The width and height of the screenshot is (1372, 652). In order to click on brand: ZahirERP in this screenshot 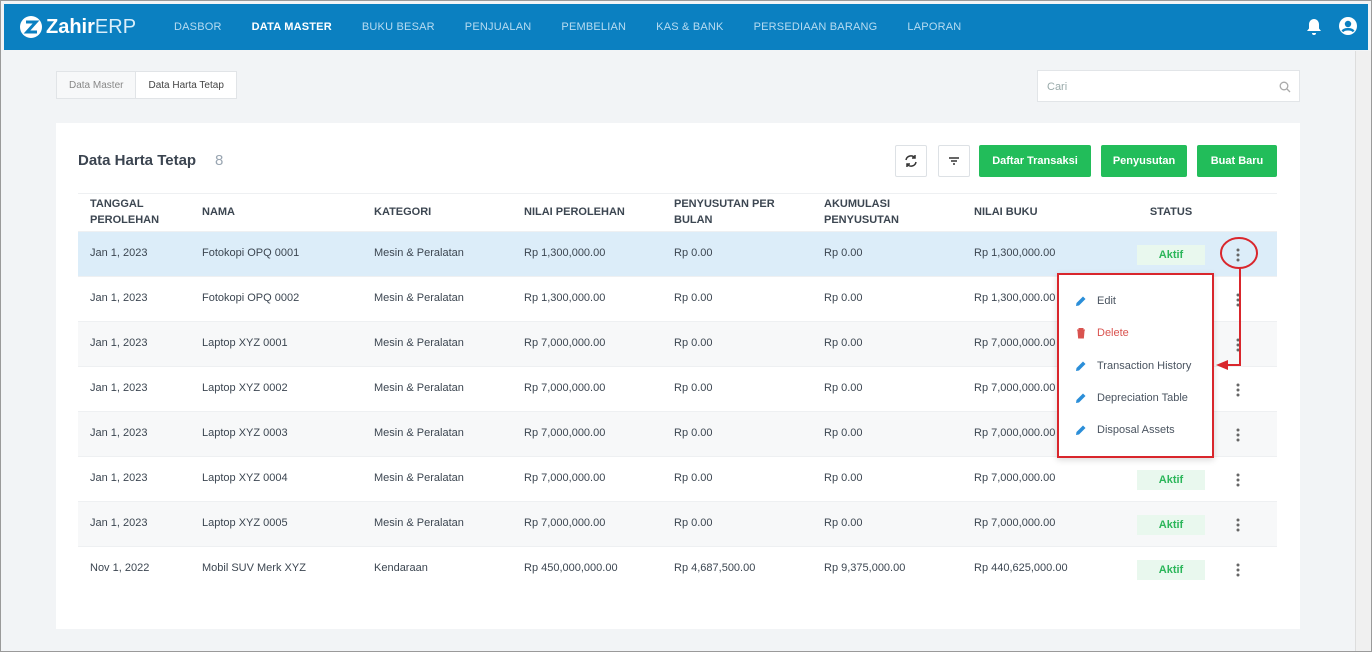, I will do `click(91, 27)`.